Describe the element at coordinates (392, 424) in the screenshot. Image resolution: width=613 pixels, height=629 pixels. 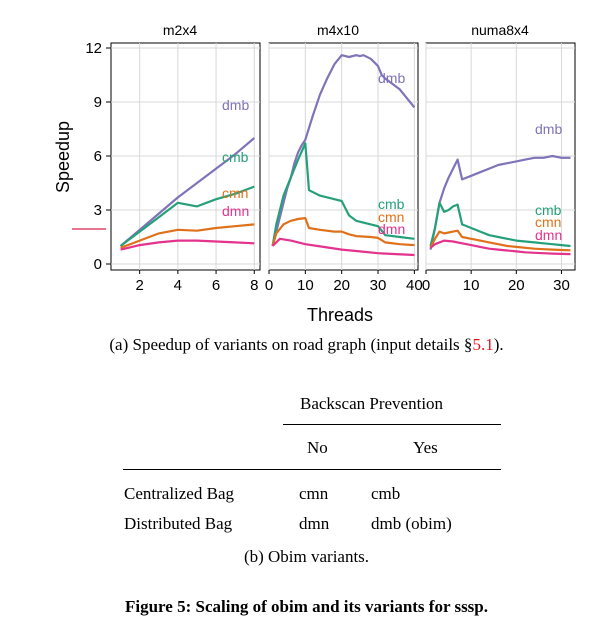
I see `table-group-rule` at that location.